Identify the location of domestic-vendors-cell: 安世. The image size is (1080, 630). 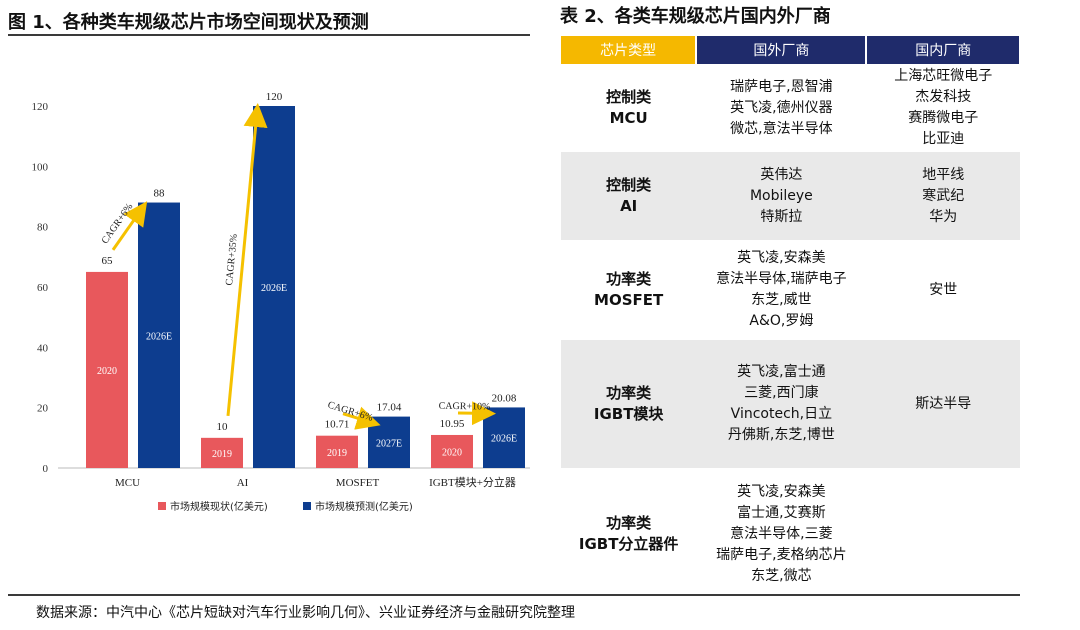
(943, 290).